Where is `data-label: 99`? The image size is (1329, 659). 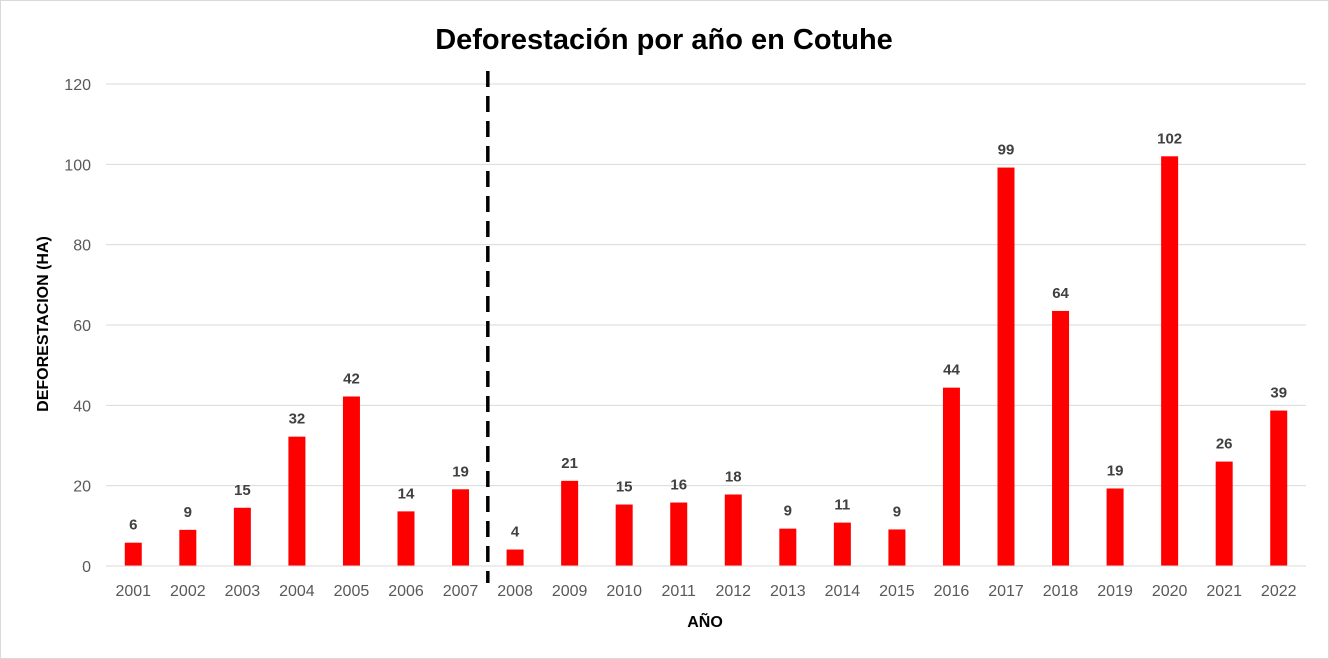 data-label: 99 is located at coordinates (1006, 150).